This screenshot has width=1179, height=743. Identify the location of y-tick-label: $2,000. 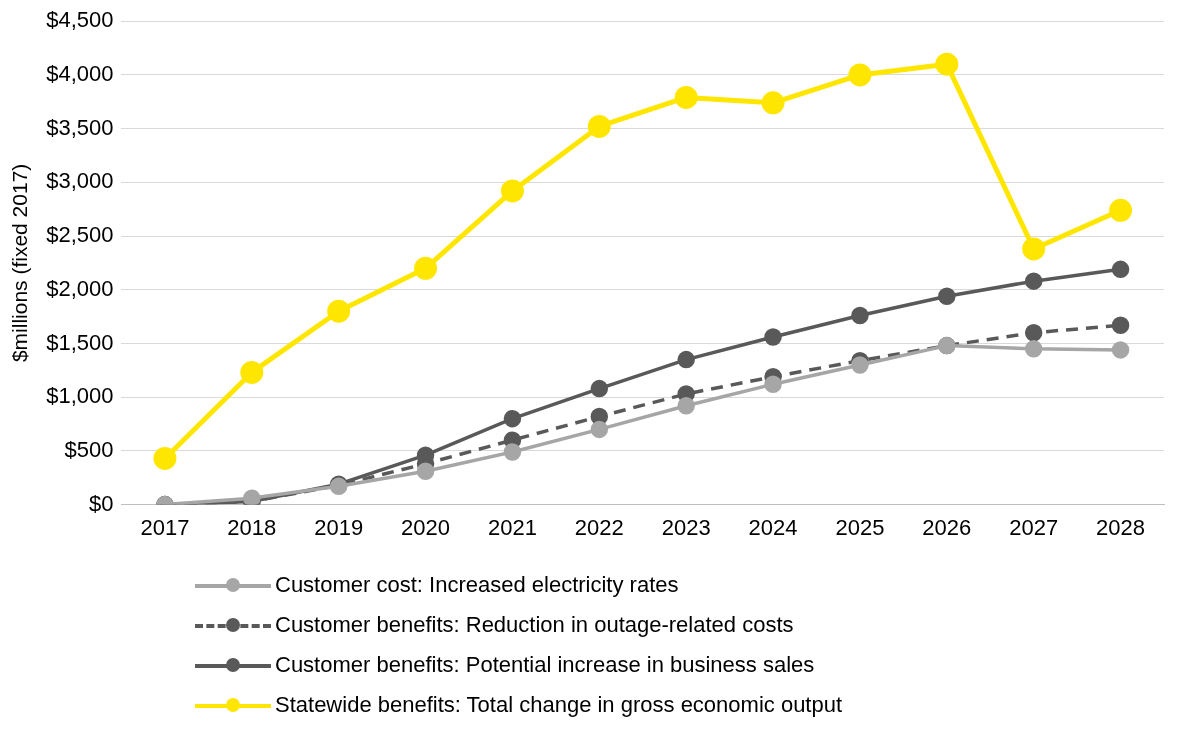
(80, 288).